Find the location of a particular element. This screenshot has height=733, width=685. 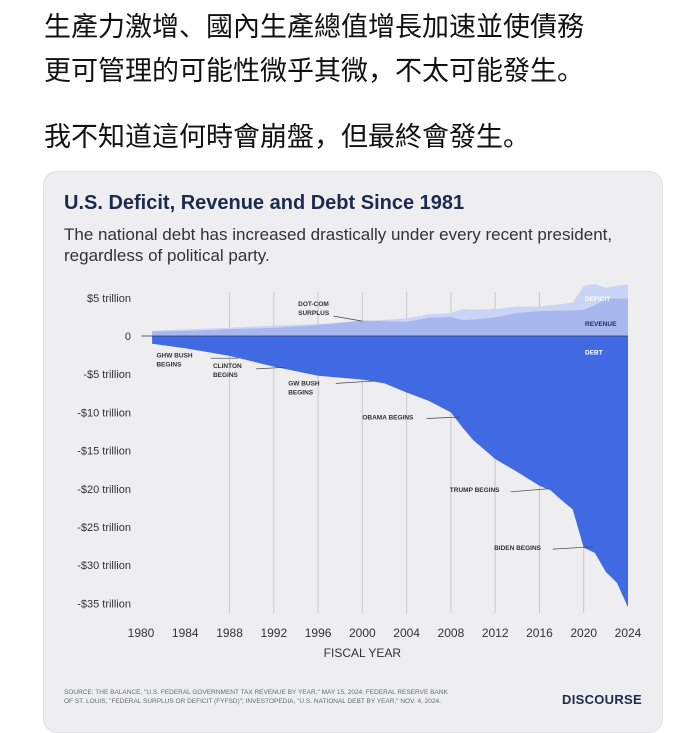

x-tick-label: 2020 is located at coordinates (583, 633).